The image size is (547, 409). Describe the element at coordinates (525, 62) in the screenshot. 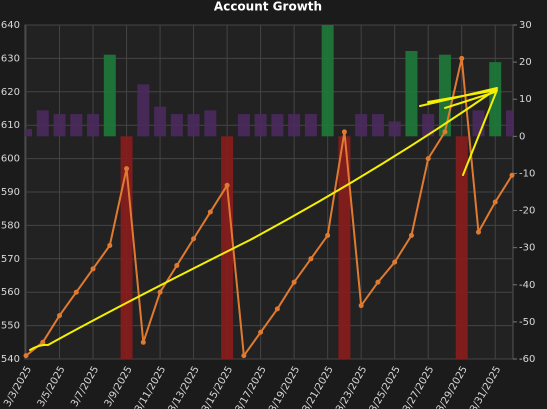

I see `y2-tick-label: 20` at that location.